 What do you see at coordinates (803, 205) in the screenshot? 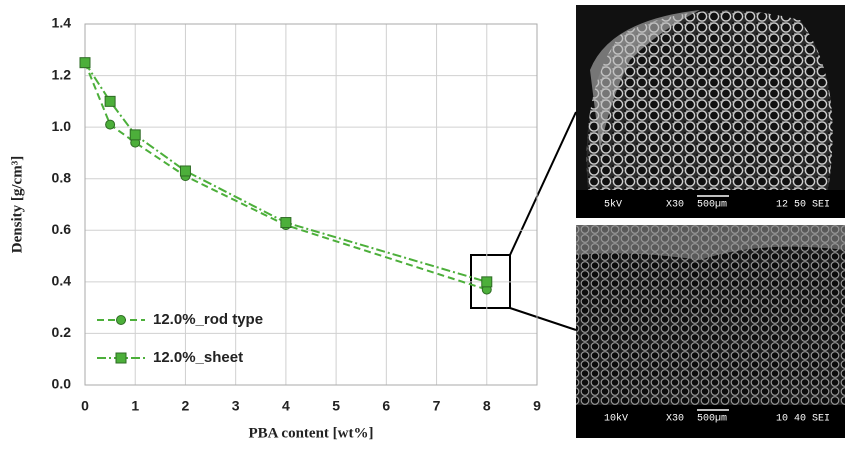
I see `sem-code: 12 50 SEI` at bounding box center [803, 205].